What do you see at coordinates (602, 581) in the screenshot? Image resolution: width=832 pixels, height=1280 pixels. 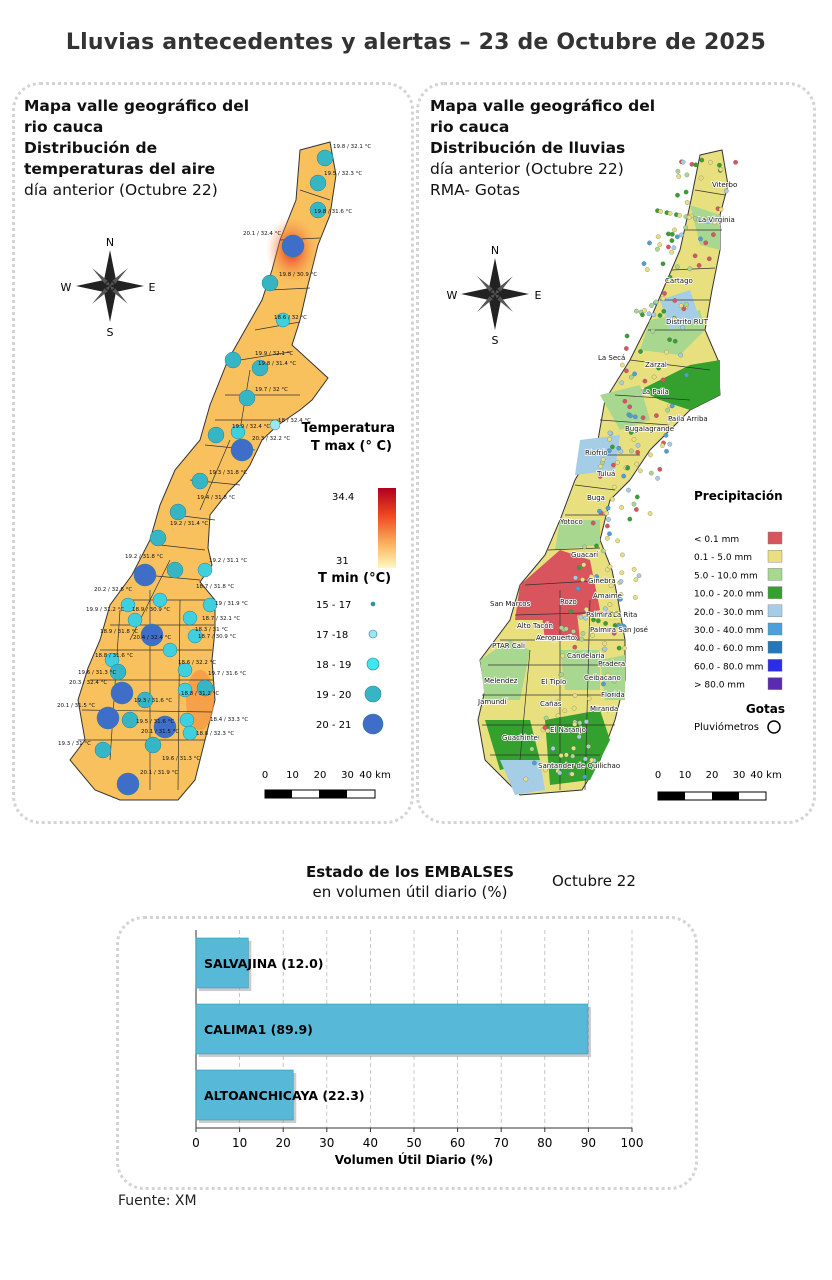 I see `town-label: Ginebra` at bounding box center [602, 581].